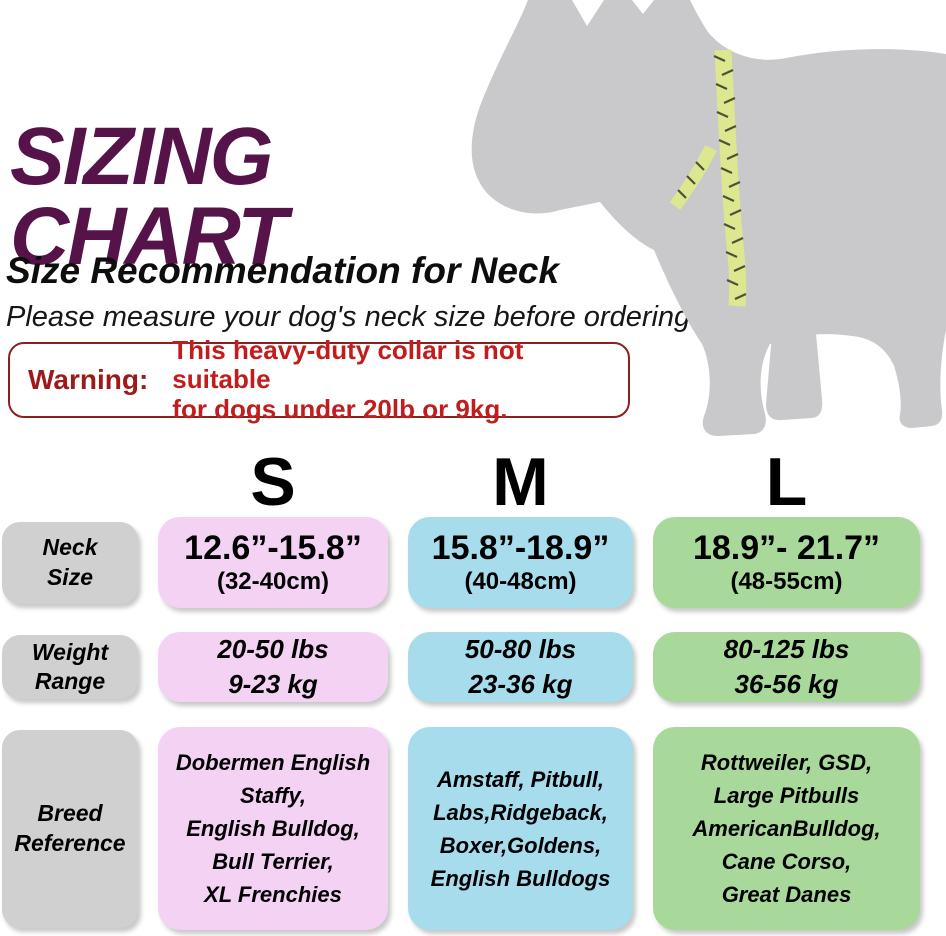  Describe the element at coordinates (283, 270) in the screenshot. I see `subtitle: Size Recommendation for Neck` at that location.